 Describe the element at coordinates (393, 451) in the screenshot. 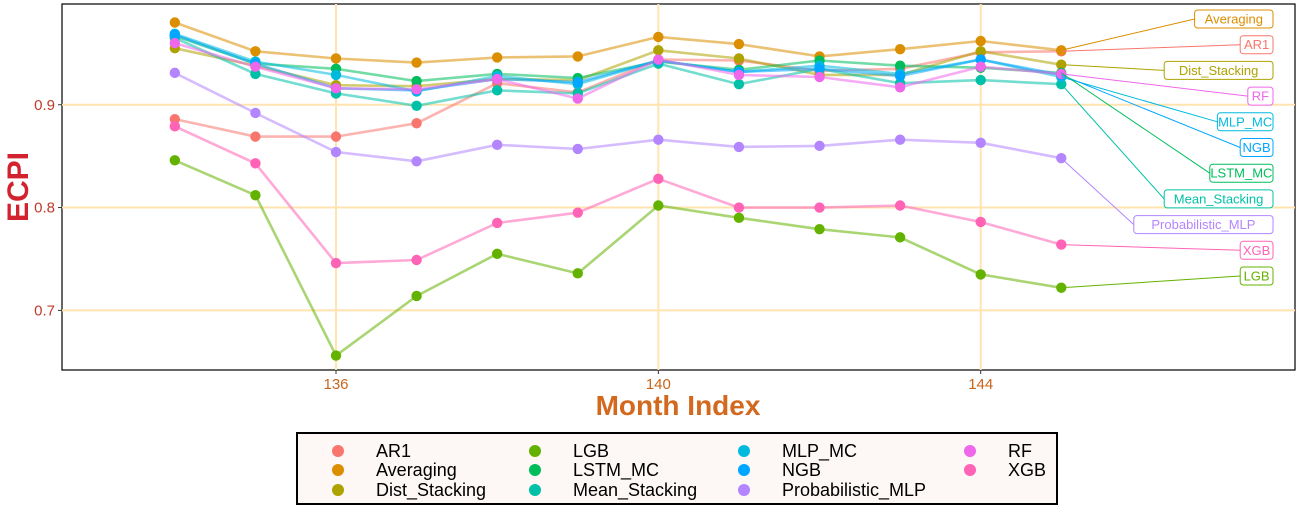

I see `legend-label-AR1: AR1` at that location.